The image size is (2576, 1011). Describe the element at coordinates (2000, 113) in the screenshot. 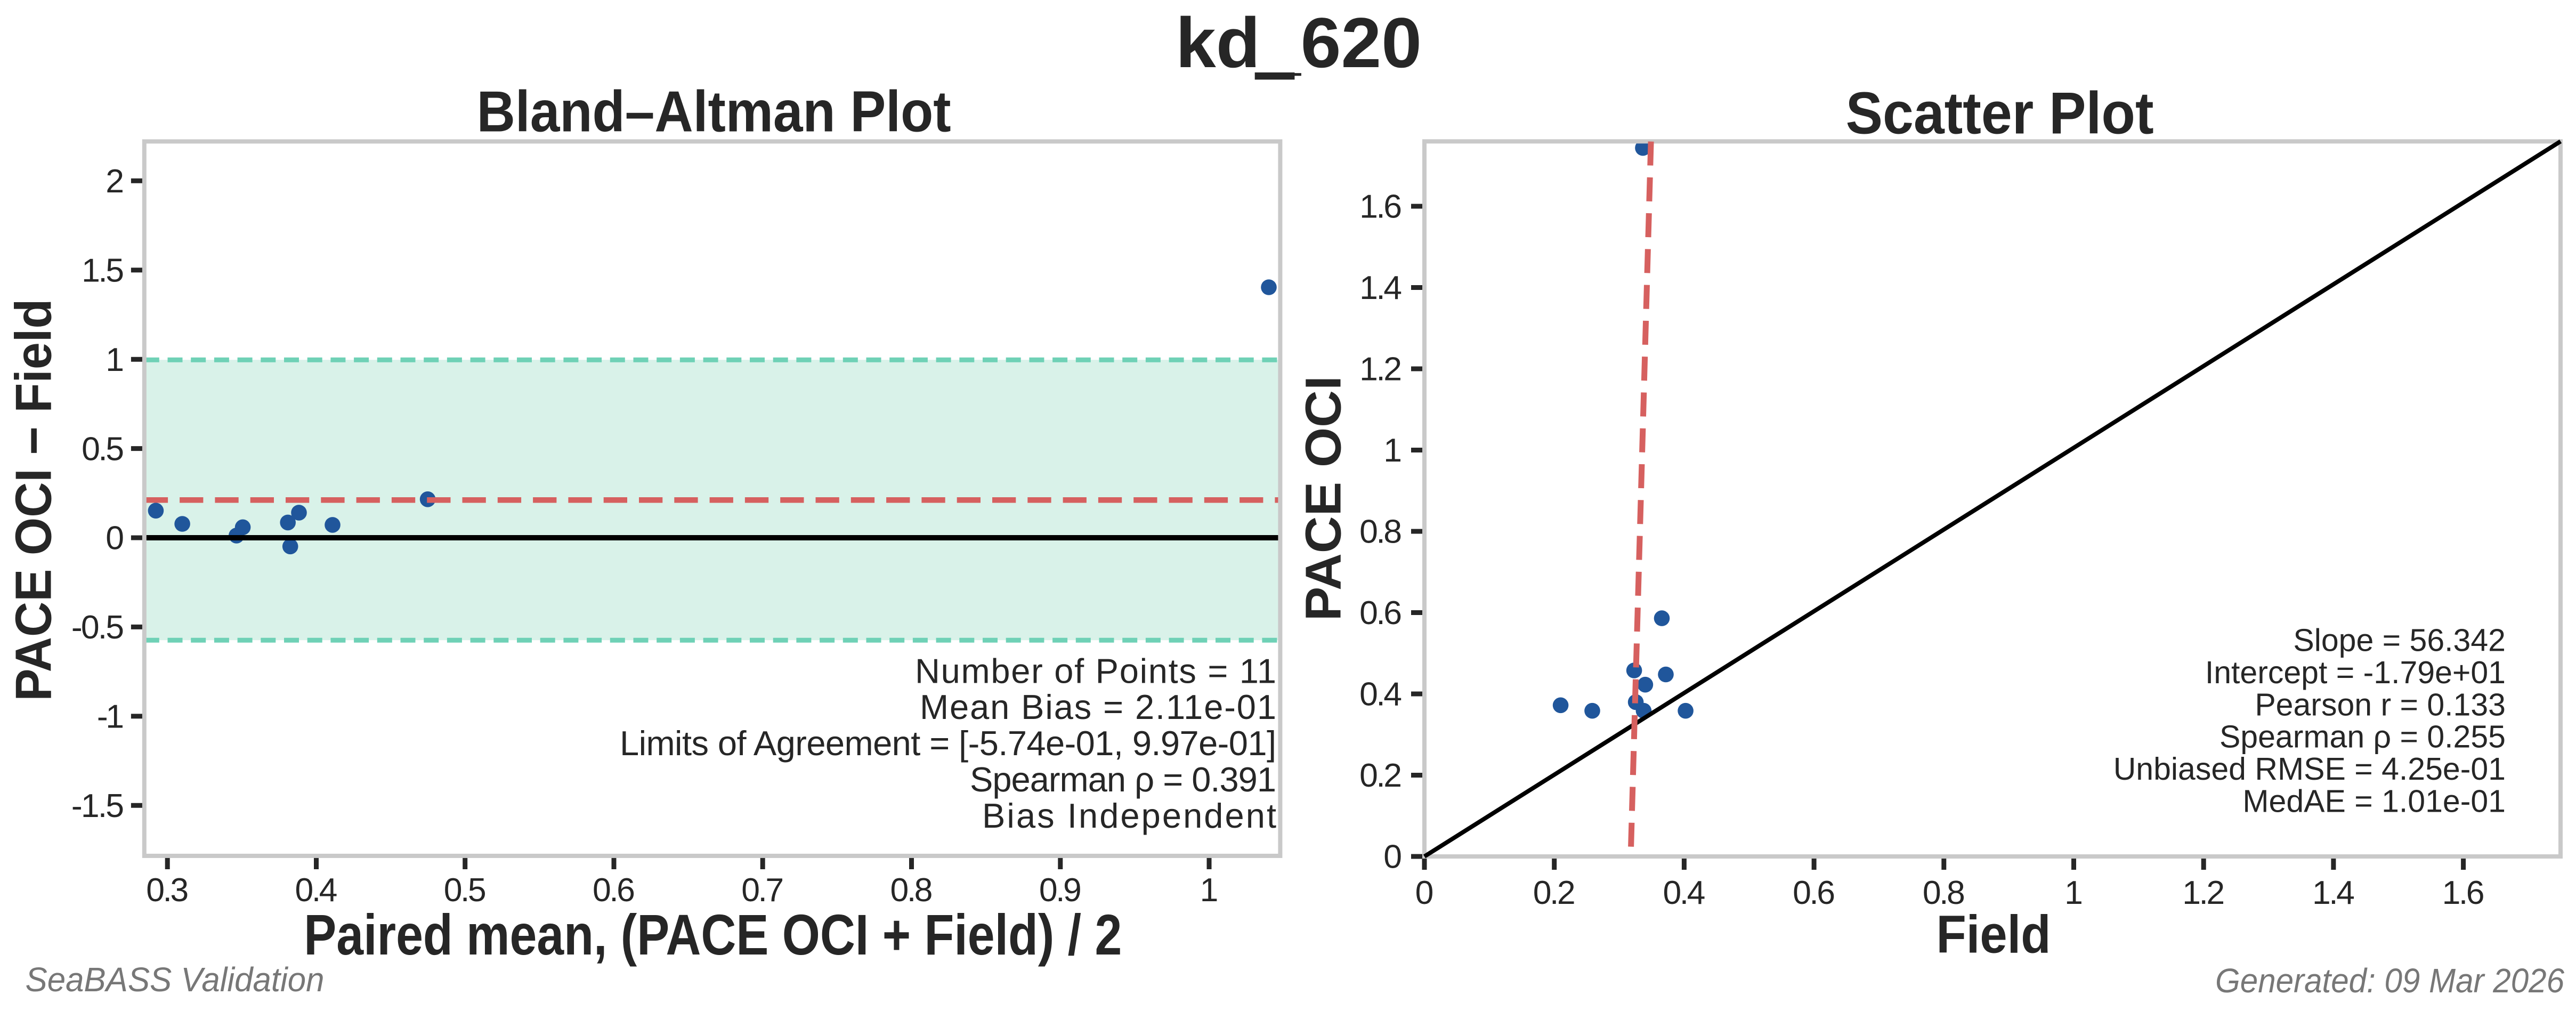

I see `svg-text: Scatter Plot` at that location.